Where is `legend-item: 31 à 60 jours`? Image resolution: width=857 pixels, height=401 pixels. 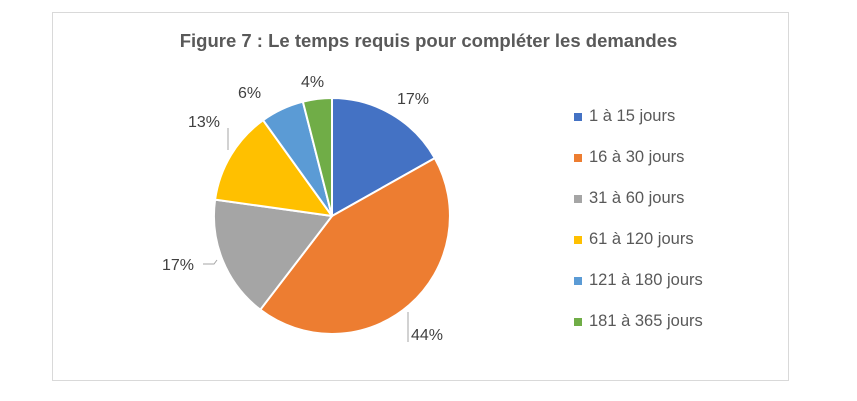 legend-item: 31 à 60 jours is located at coordinates (638, 198).